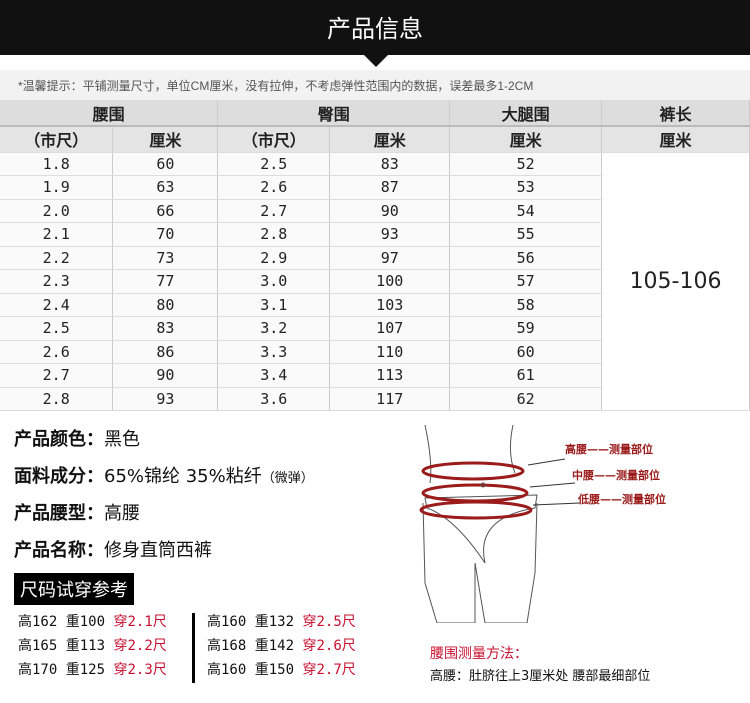  What do you see at coordinates (38, 646) in the screenshot?
I see `fit-height: 高165` at bounding box center [38, 646].